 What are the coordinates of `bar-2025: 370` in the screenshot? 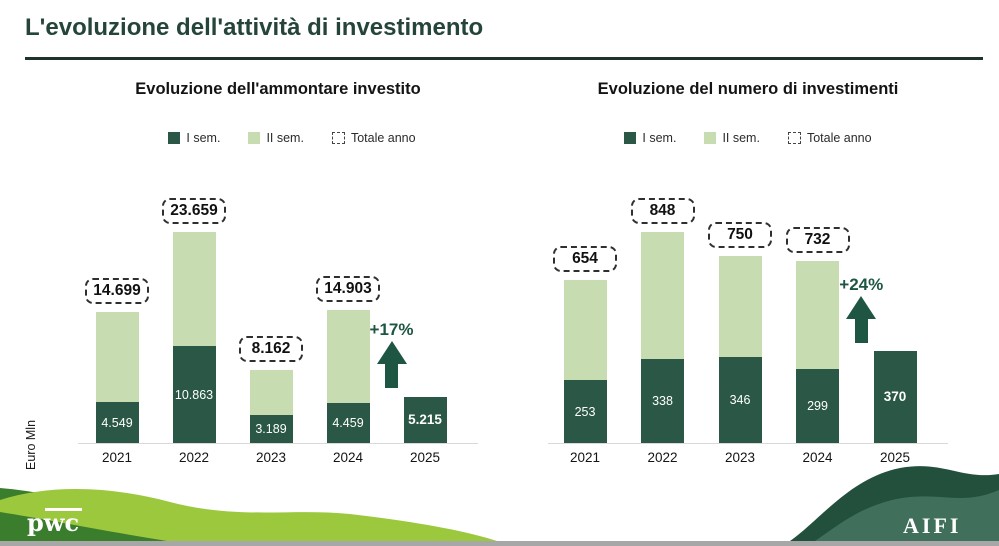 It's located at (895, 396).